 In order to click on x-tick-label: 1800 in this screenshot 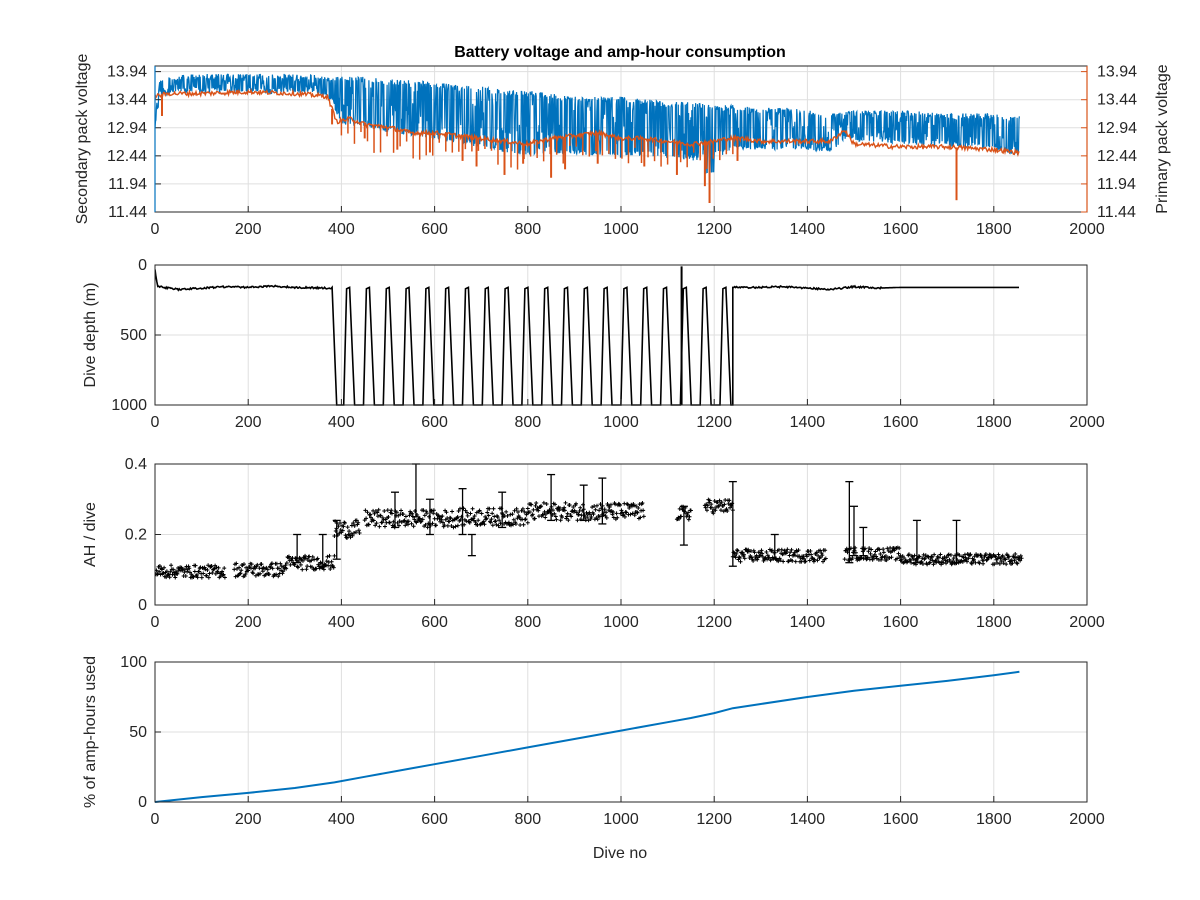, I will do `click(994, 229)`.